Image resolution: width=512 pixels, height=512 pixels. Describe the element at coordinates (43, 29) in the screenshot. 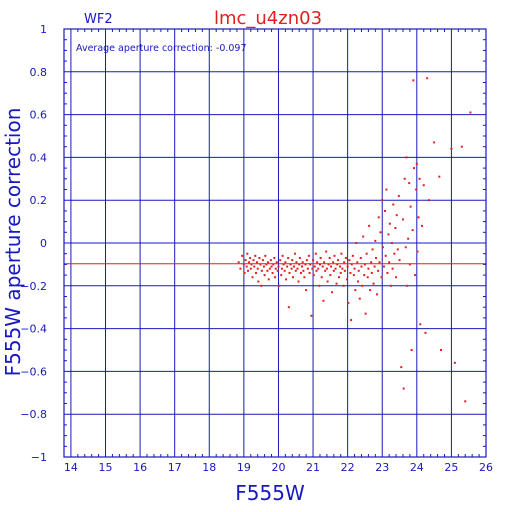

I see `y-tick-label: 1` at that location.